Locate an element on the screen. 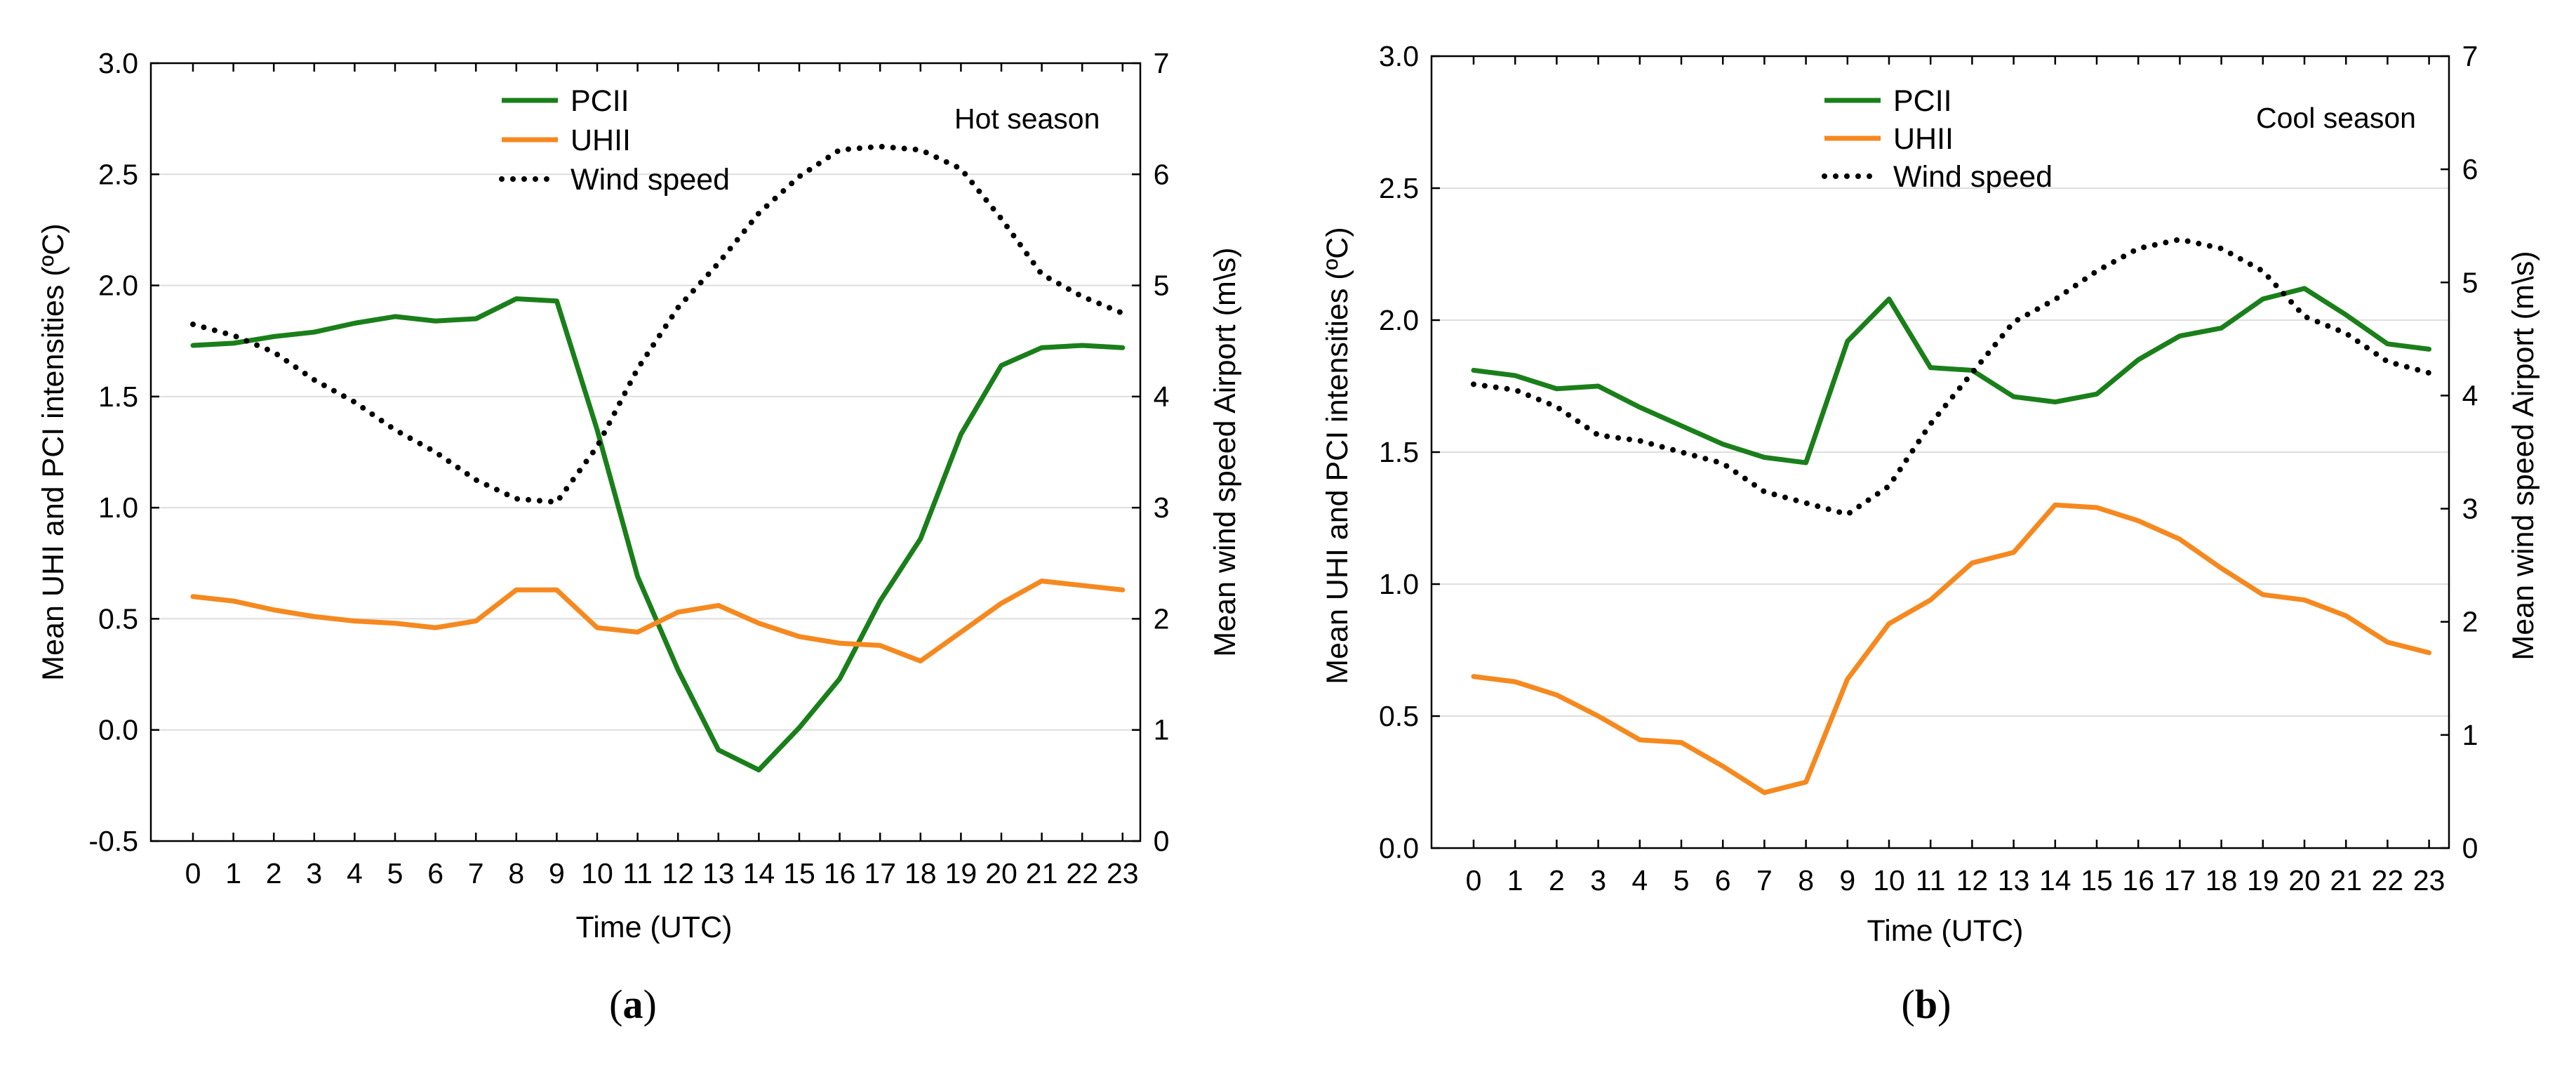  panel-b-right-axis-ticks: 0 1 2 3 4 5 6 7 is located at coordinates (2459, 452).